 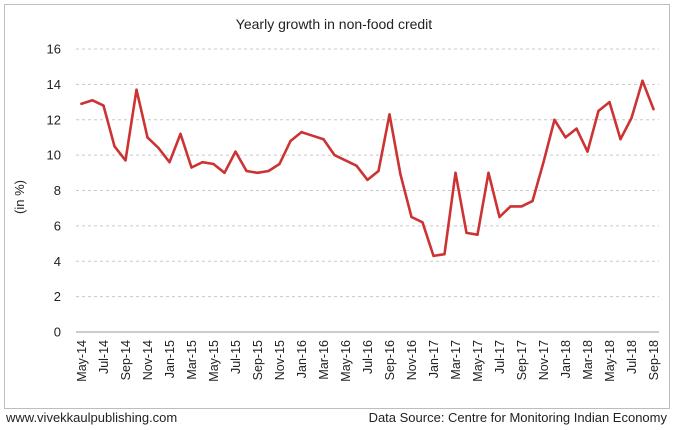 I want to click on x-tick-label: May-16, so click(x=346, y=361).